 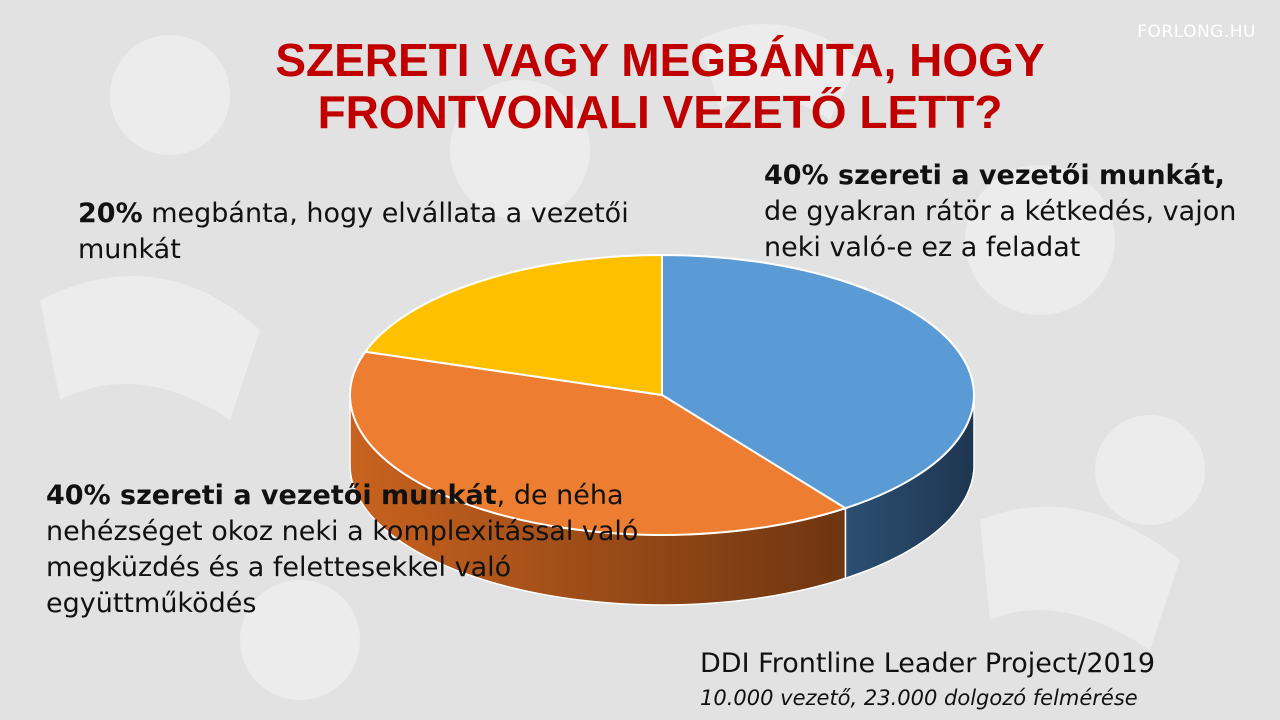 What do you see at coordinates (919, 698) in the screenshot?
I see `source-subtitle: 10.000 vezető, 23.000 dolgozó felmérése` at bounding box center [919, 698].